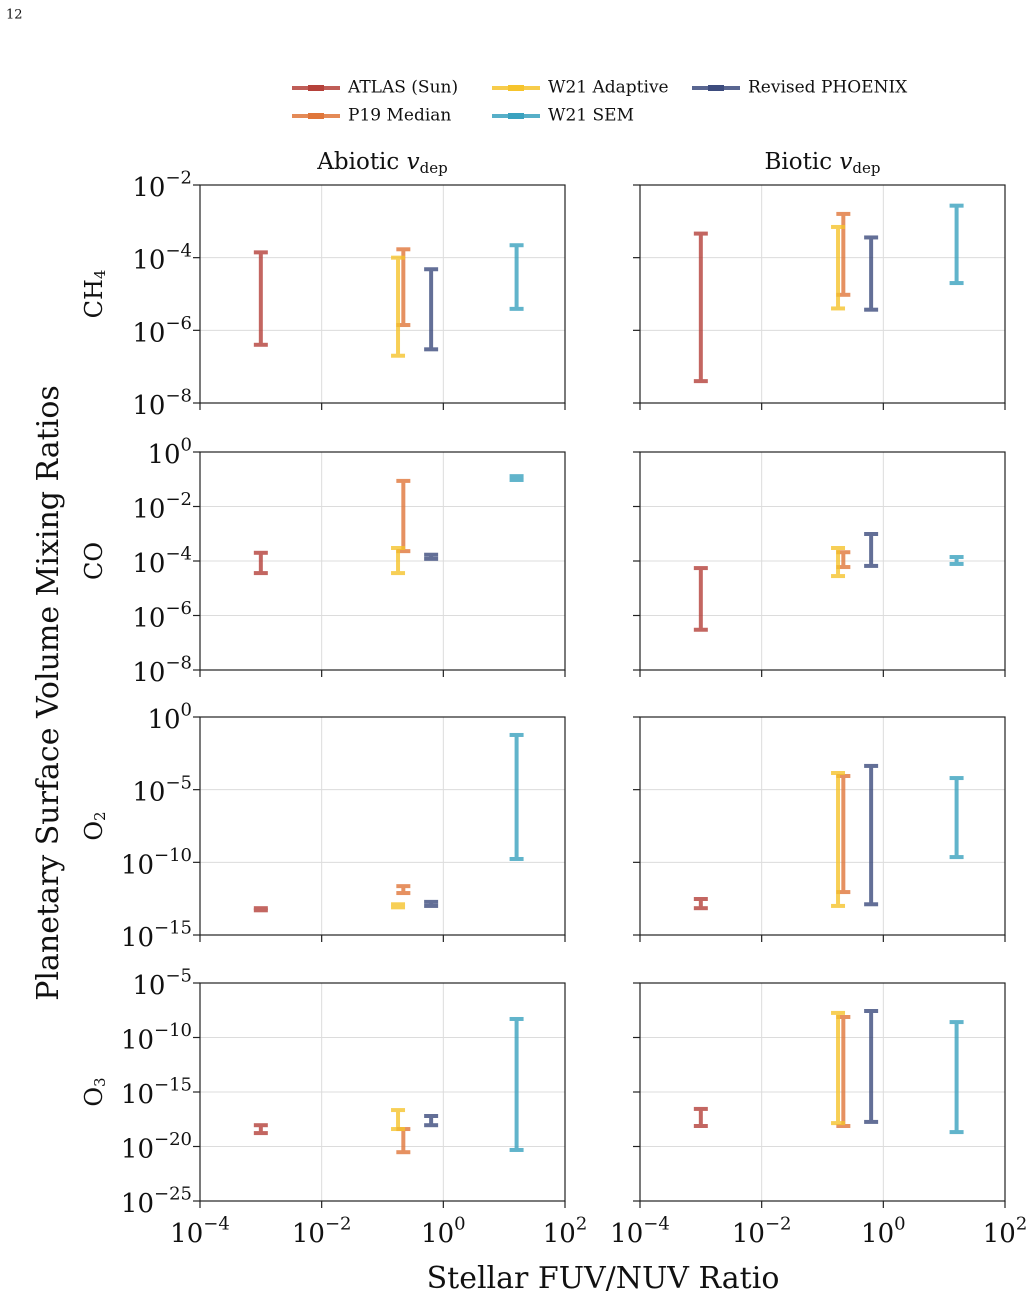 The height and width of the screenshot is (1306, 1031). Describe the element at coordinates (828, 88) in the screenshot. I see `legend-label: Revised PHOENIX` at that location.